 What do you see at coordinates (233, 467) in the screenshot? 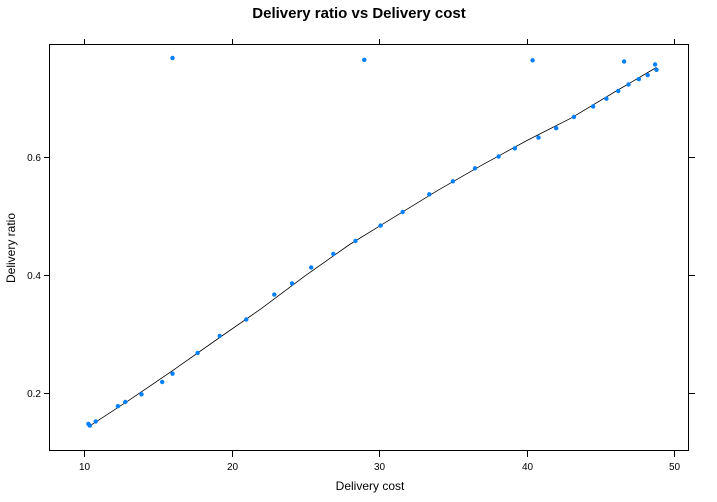
I see `x-tick-label: 20` at bounding box center [233, 467].